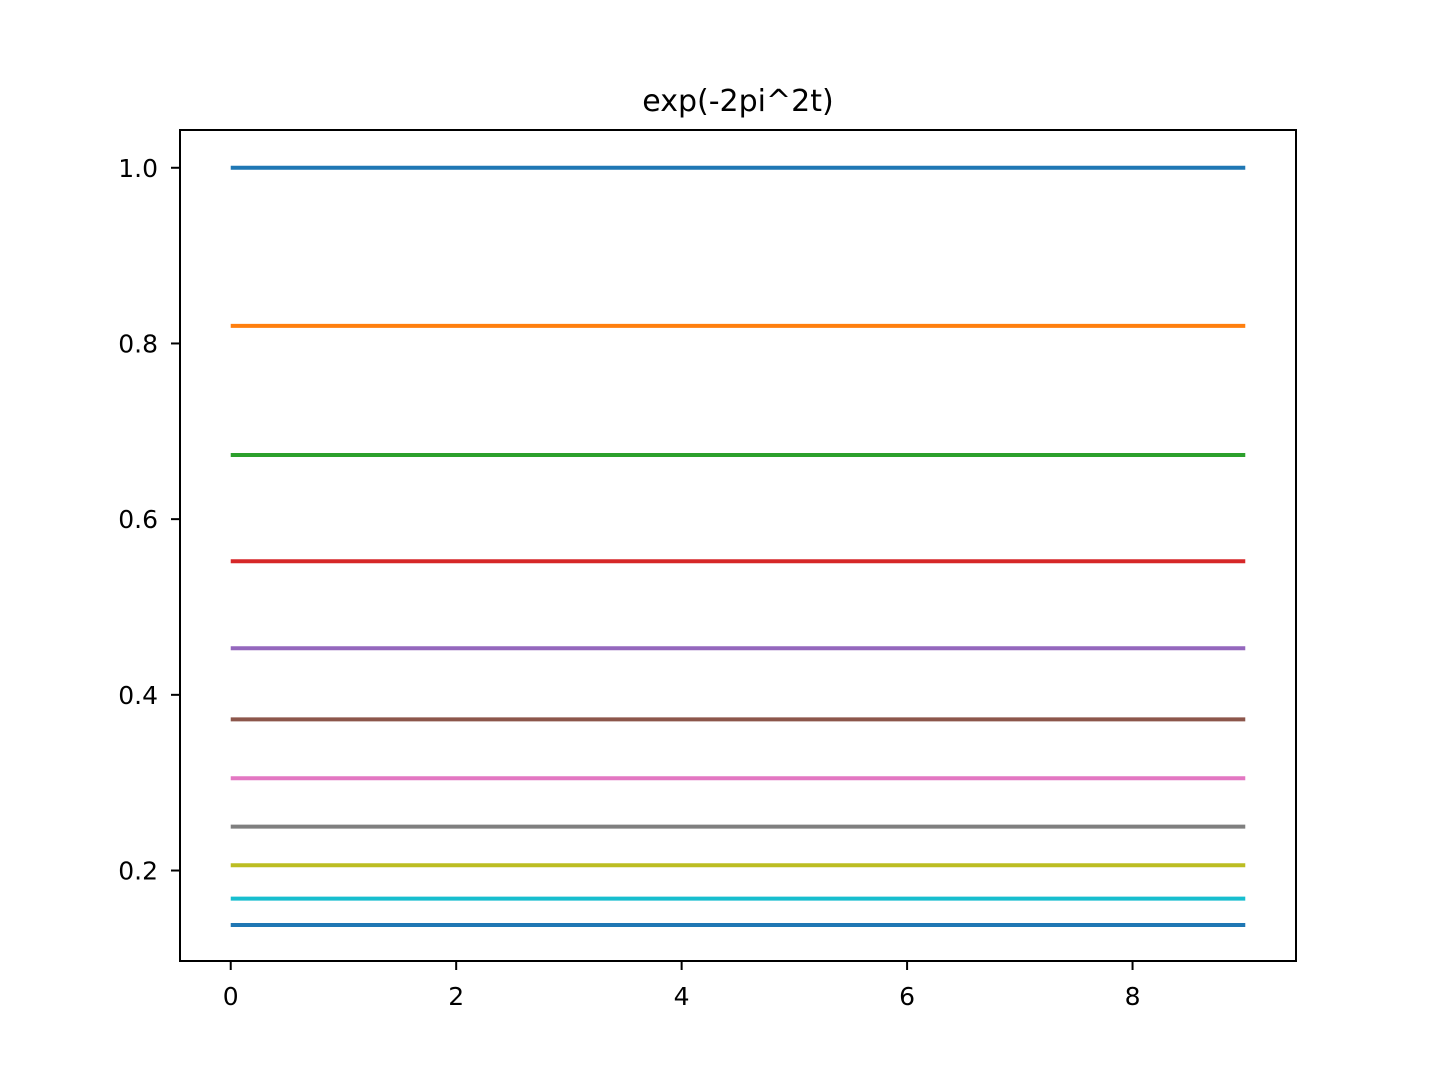 The width and height of the screenshot is (1440, 1080). I want to click on y-tick-label: 0.2, so click(138, 871).